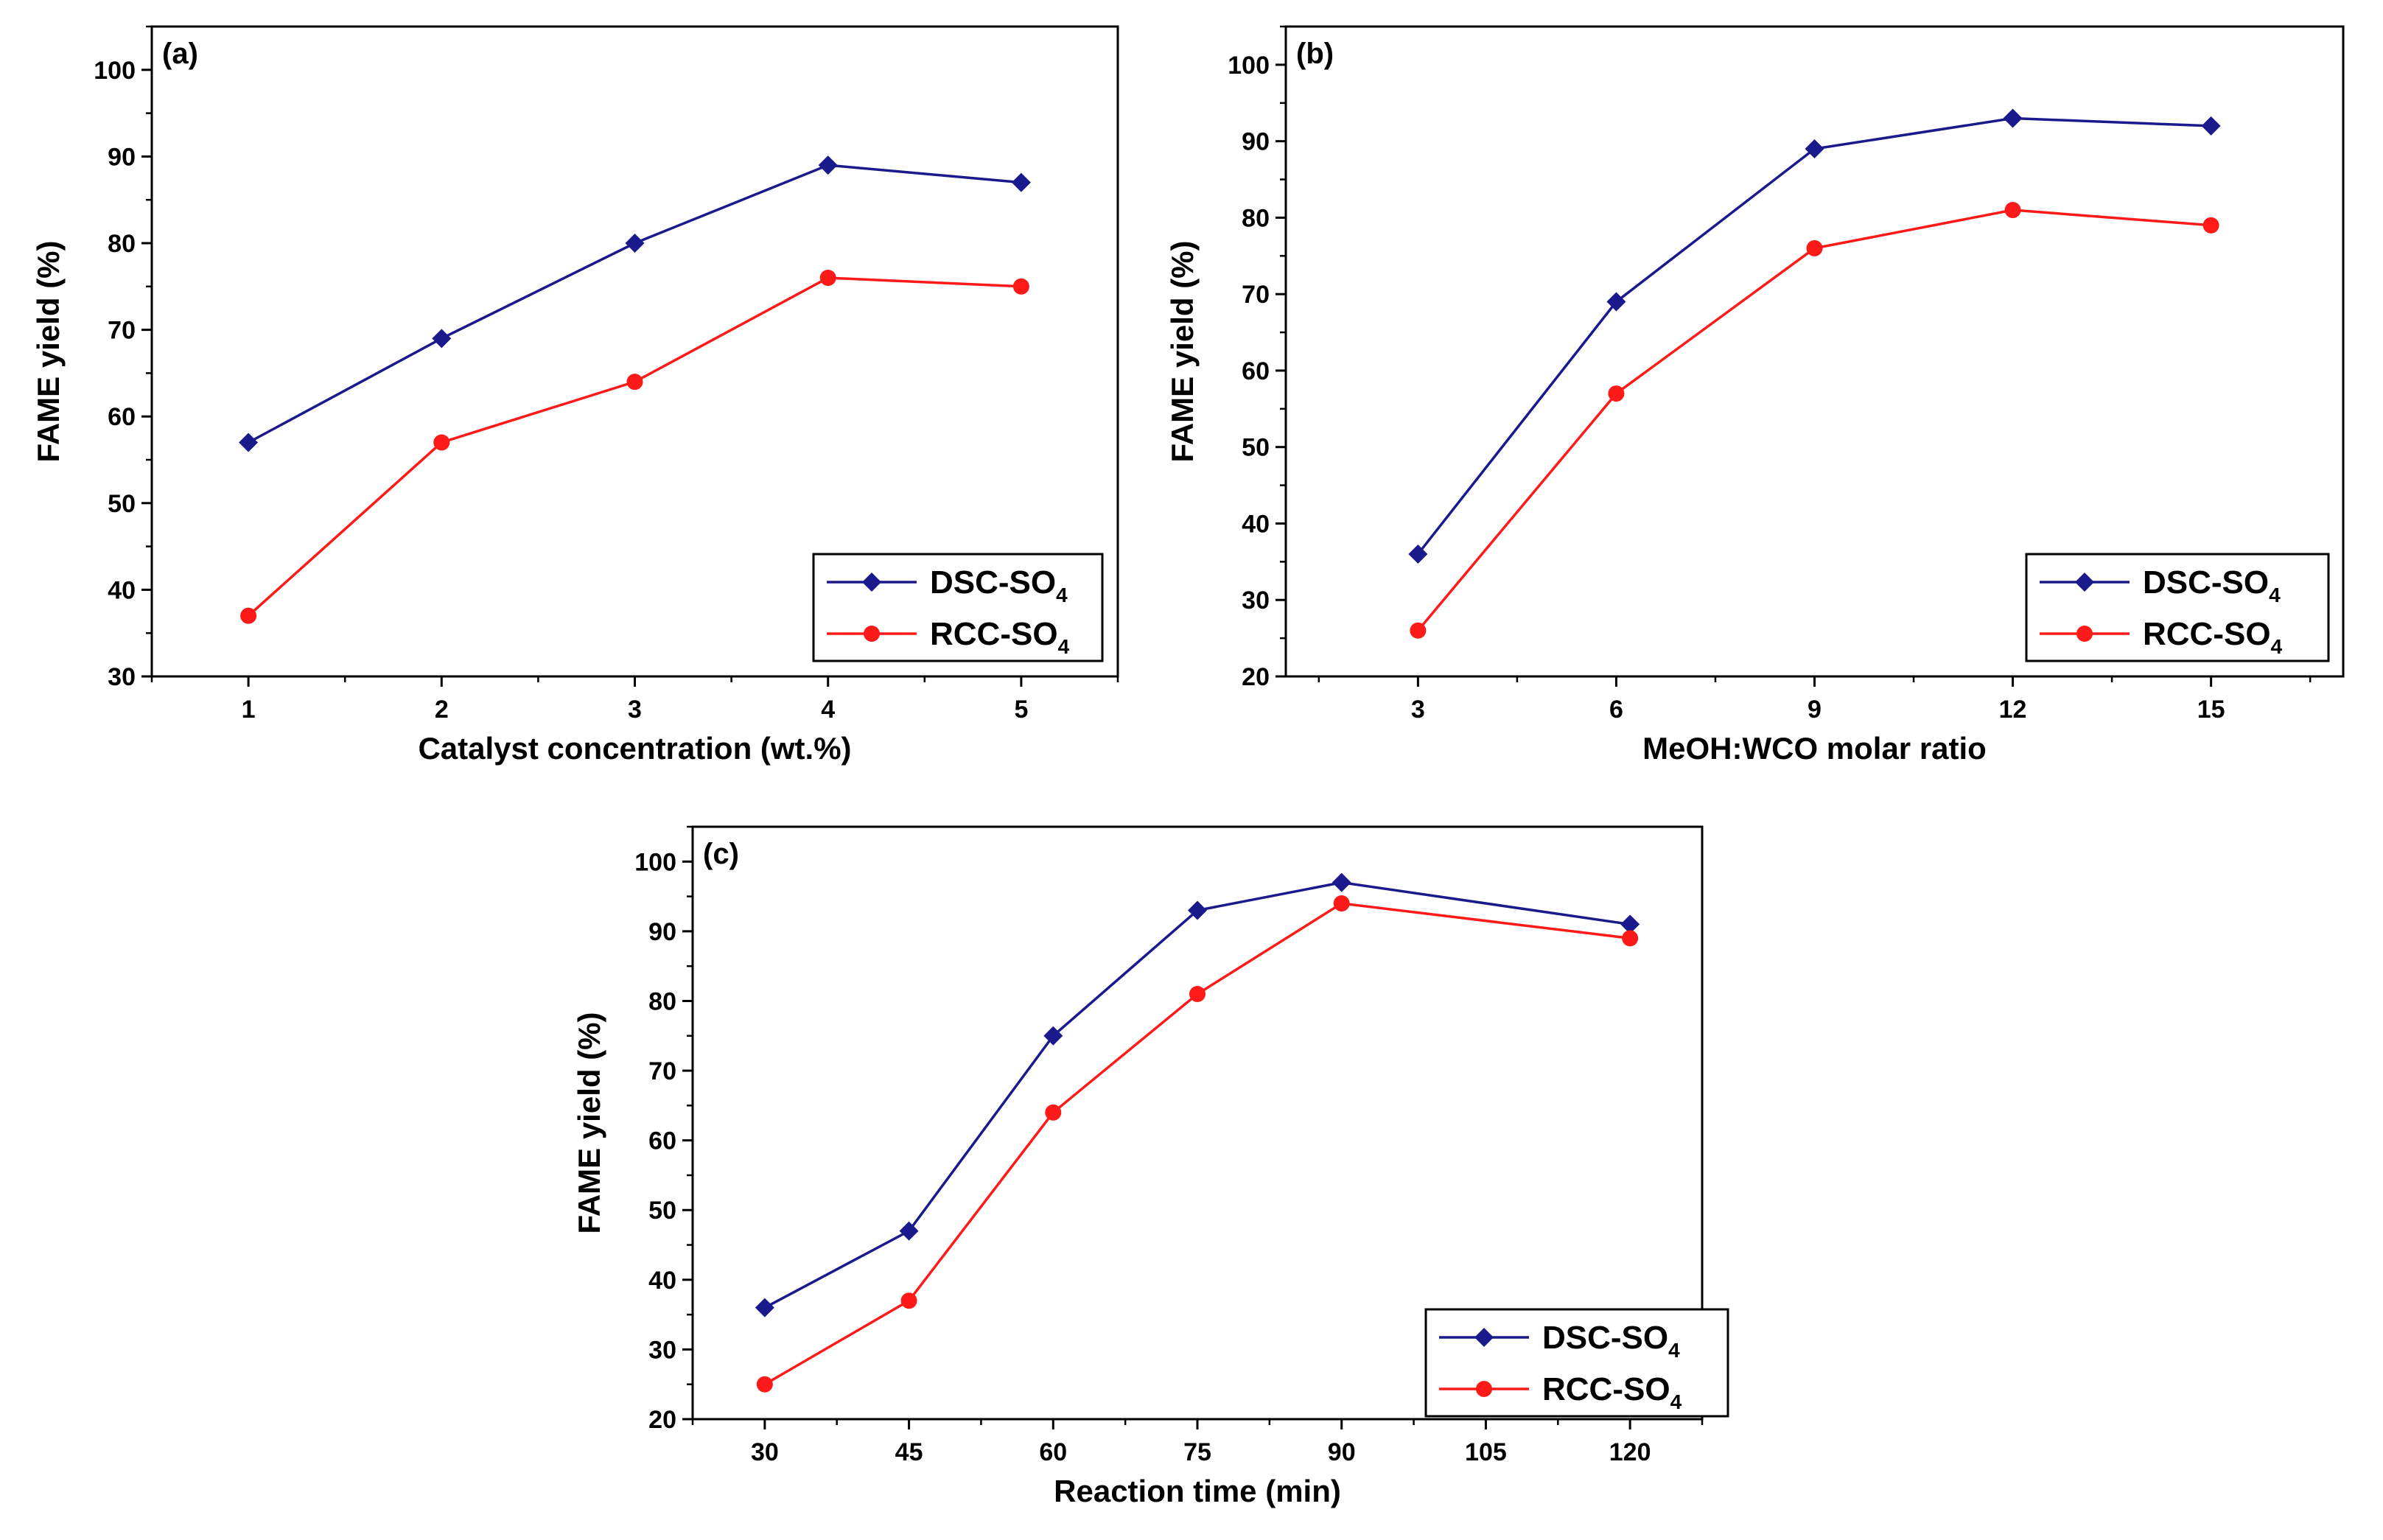 This screenshot has height=1540, width=2383. I want to click on panel-label: (c), so click(721, 854).